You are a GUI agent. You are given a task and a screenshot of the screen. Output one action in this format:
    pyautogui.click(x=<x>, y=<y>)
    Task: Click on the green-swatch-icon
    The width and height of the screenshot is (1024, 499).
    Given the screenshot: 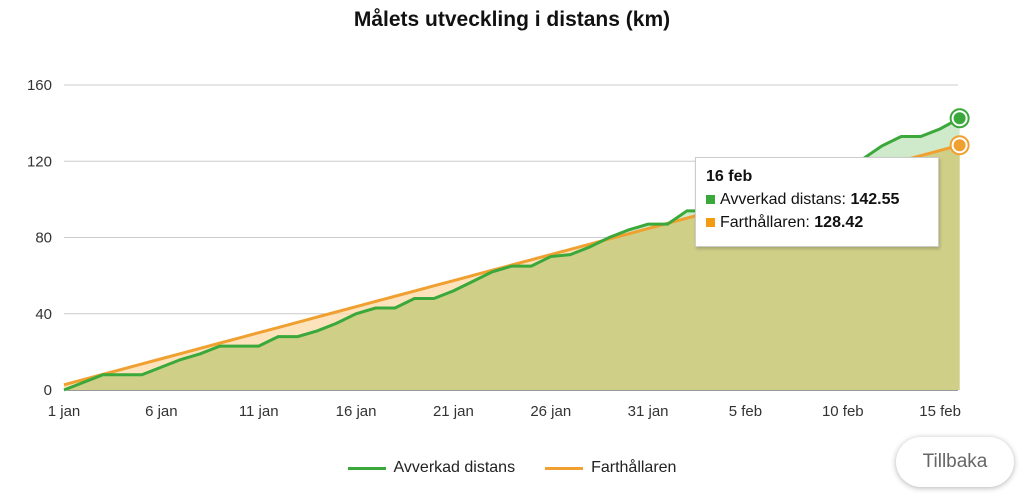 What is the action you would take?
    pyautogui.click(x=710, y=199)
    